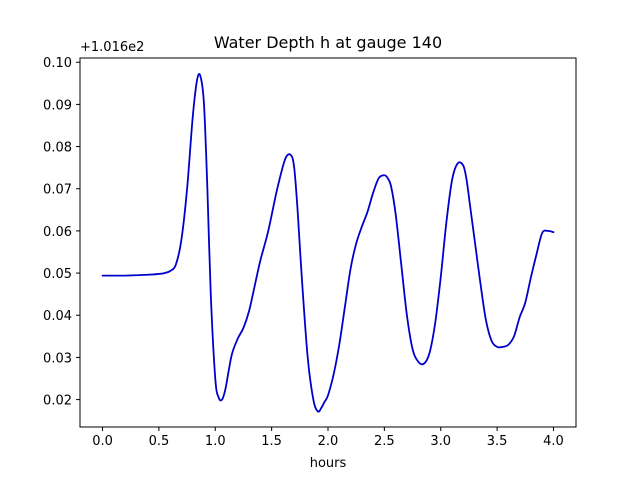  What do you see at coordinates (102, 441) in the screenshot?
I see `x-tick-label: 0.0` at bounding box center [102, 441].